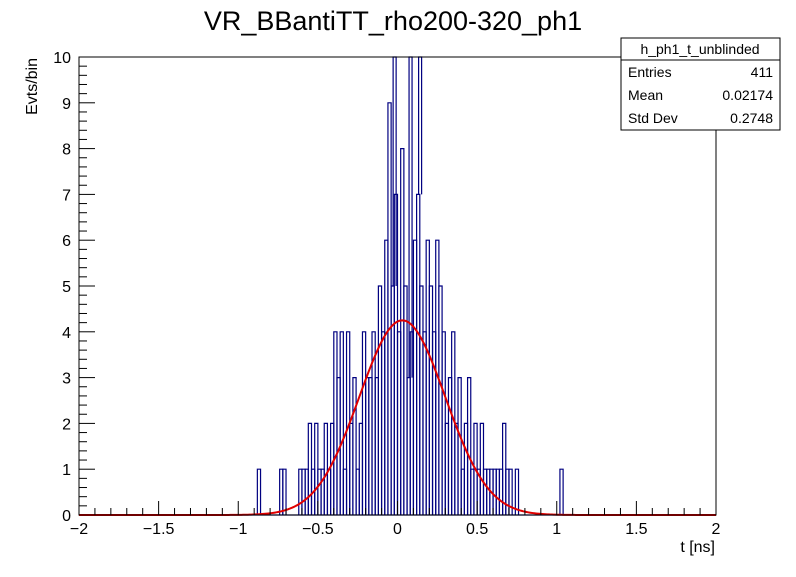  I want to click on y-tick-label: 10, so click(62, 58).